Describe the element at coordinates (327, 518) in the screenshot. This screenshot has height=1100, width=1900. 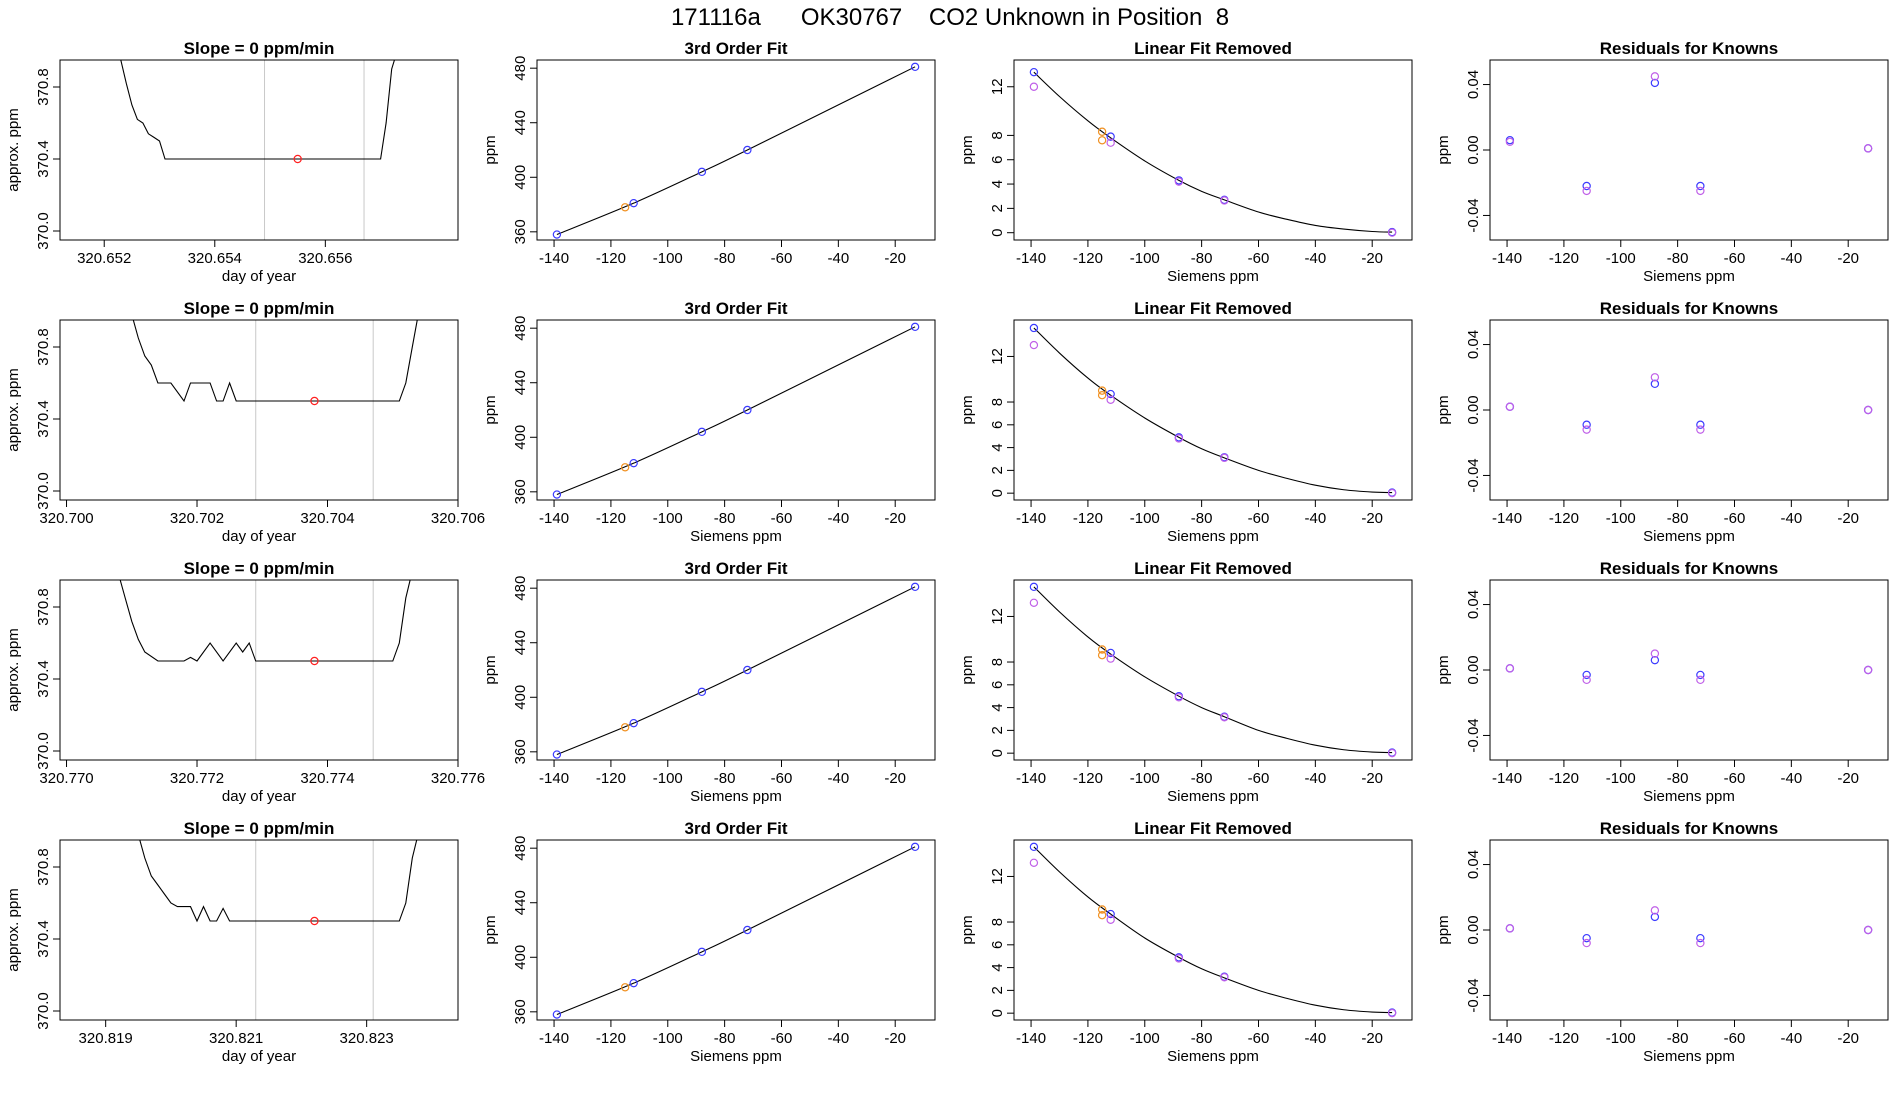
I see `x-tick-label: 320.704` at that location.